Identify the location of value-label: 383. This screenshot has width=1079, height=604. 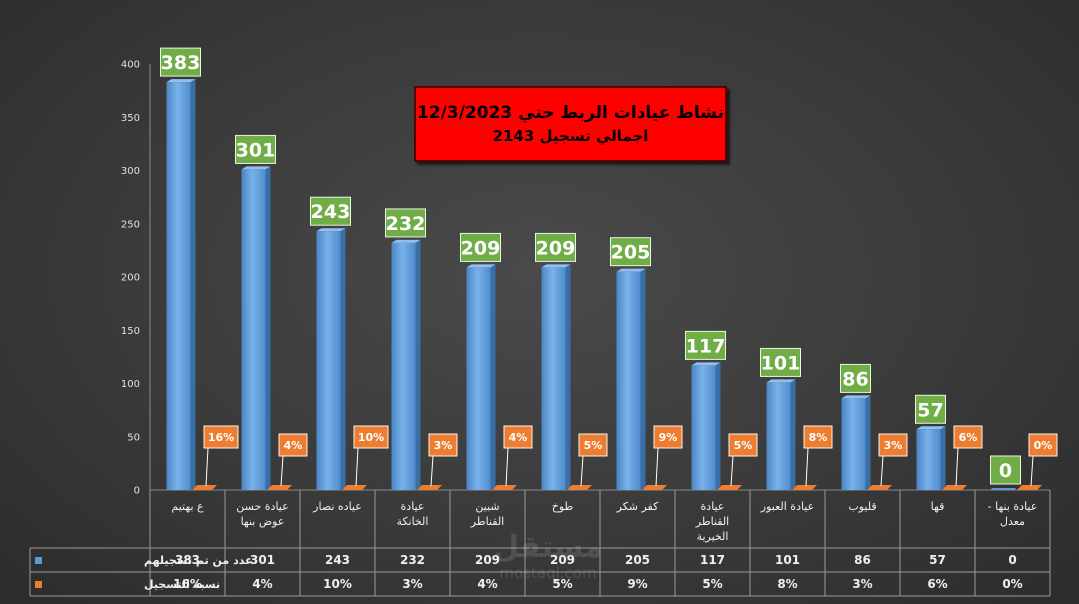
(181, 63).